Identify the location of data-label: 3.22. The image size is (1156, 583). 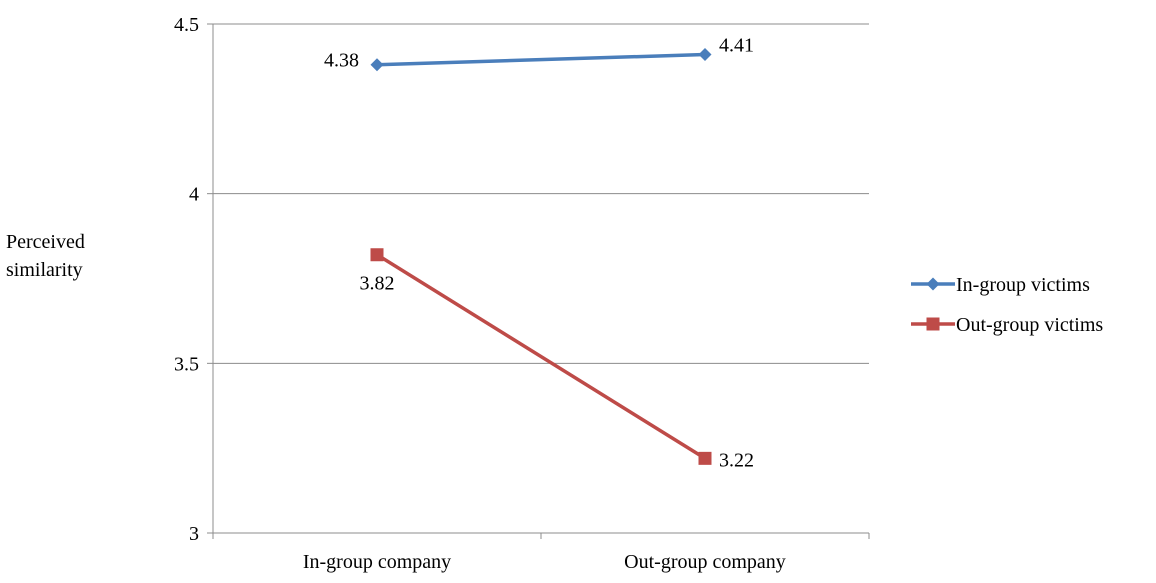
(736, 460).